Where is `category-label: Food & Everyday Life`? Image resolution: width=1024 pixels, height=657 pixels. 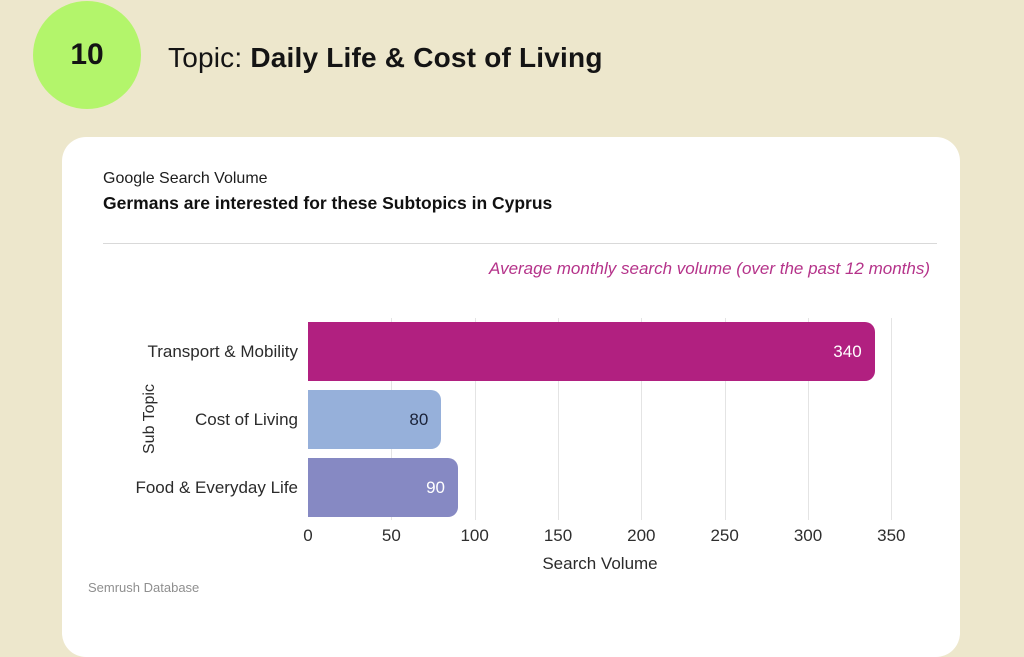 category-label: Food & Everyday Life is located at coordinates (216, 487).